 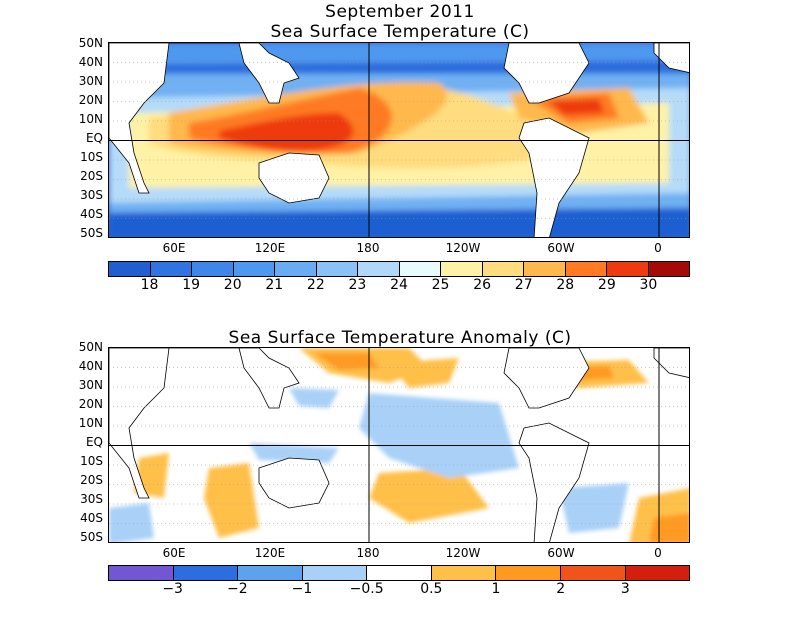 I want to click on colorbar-tick-label: 1, so click(x=496, y=589).